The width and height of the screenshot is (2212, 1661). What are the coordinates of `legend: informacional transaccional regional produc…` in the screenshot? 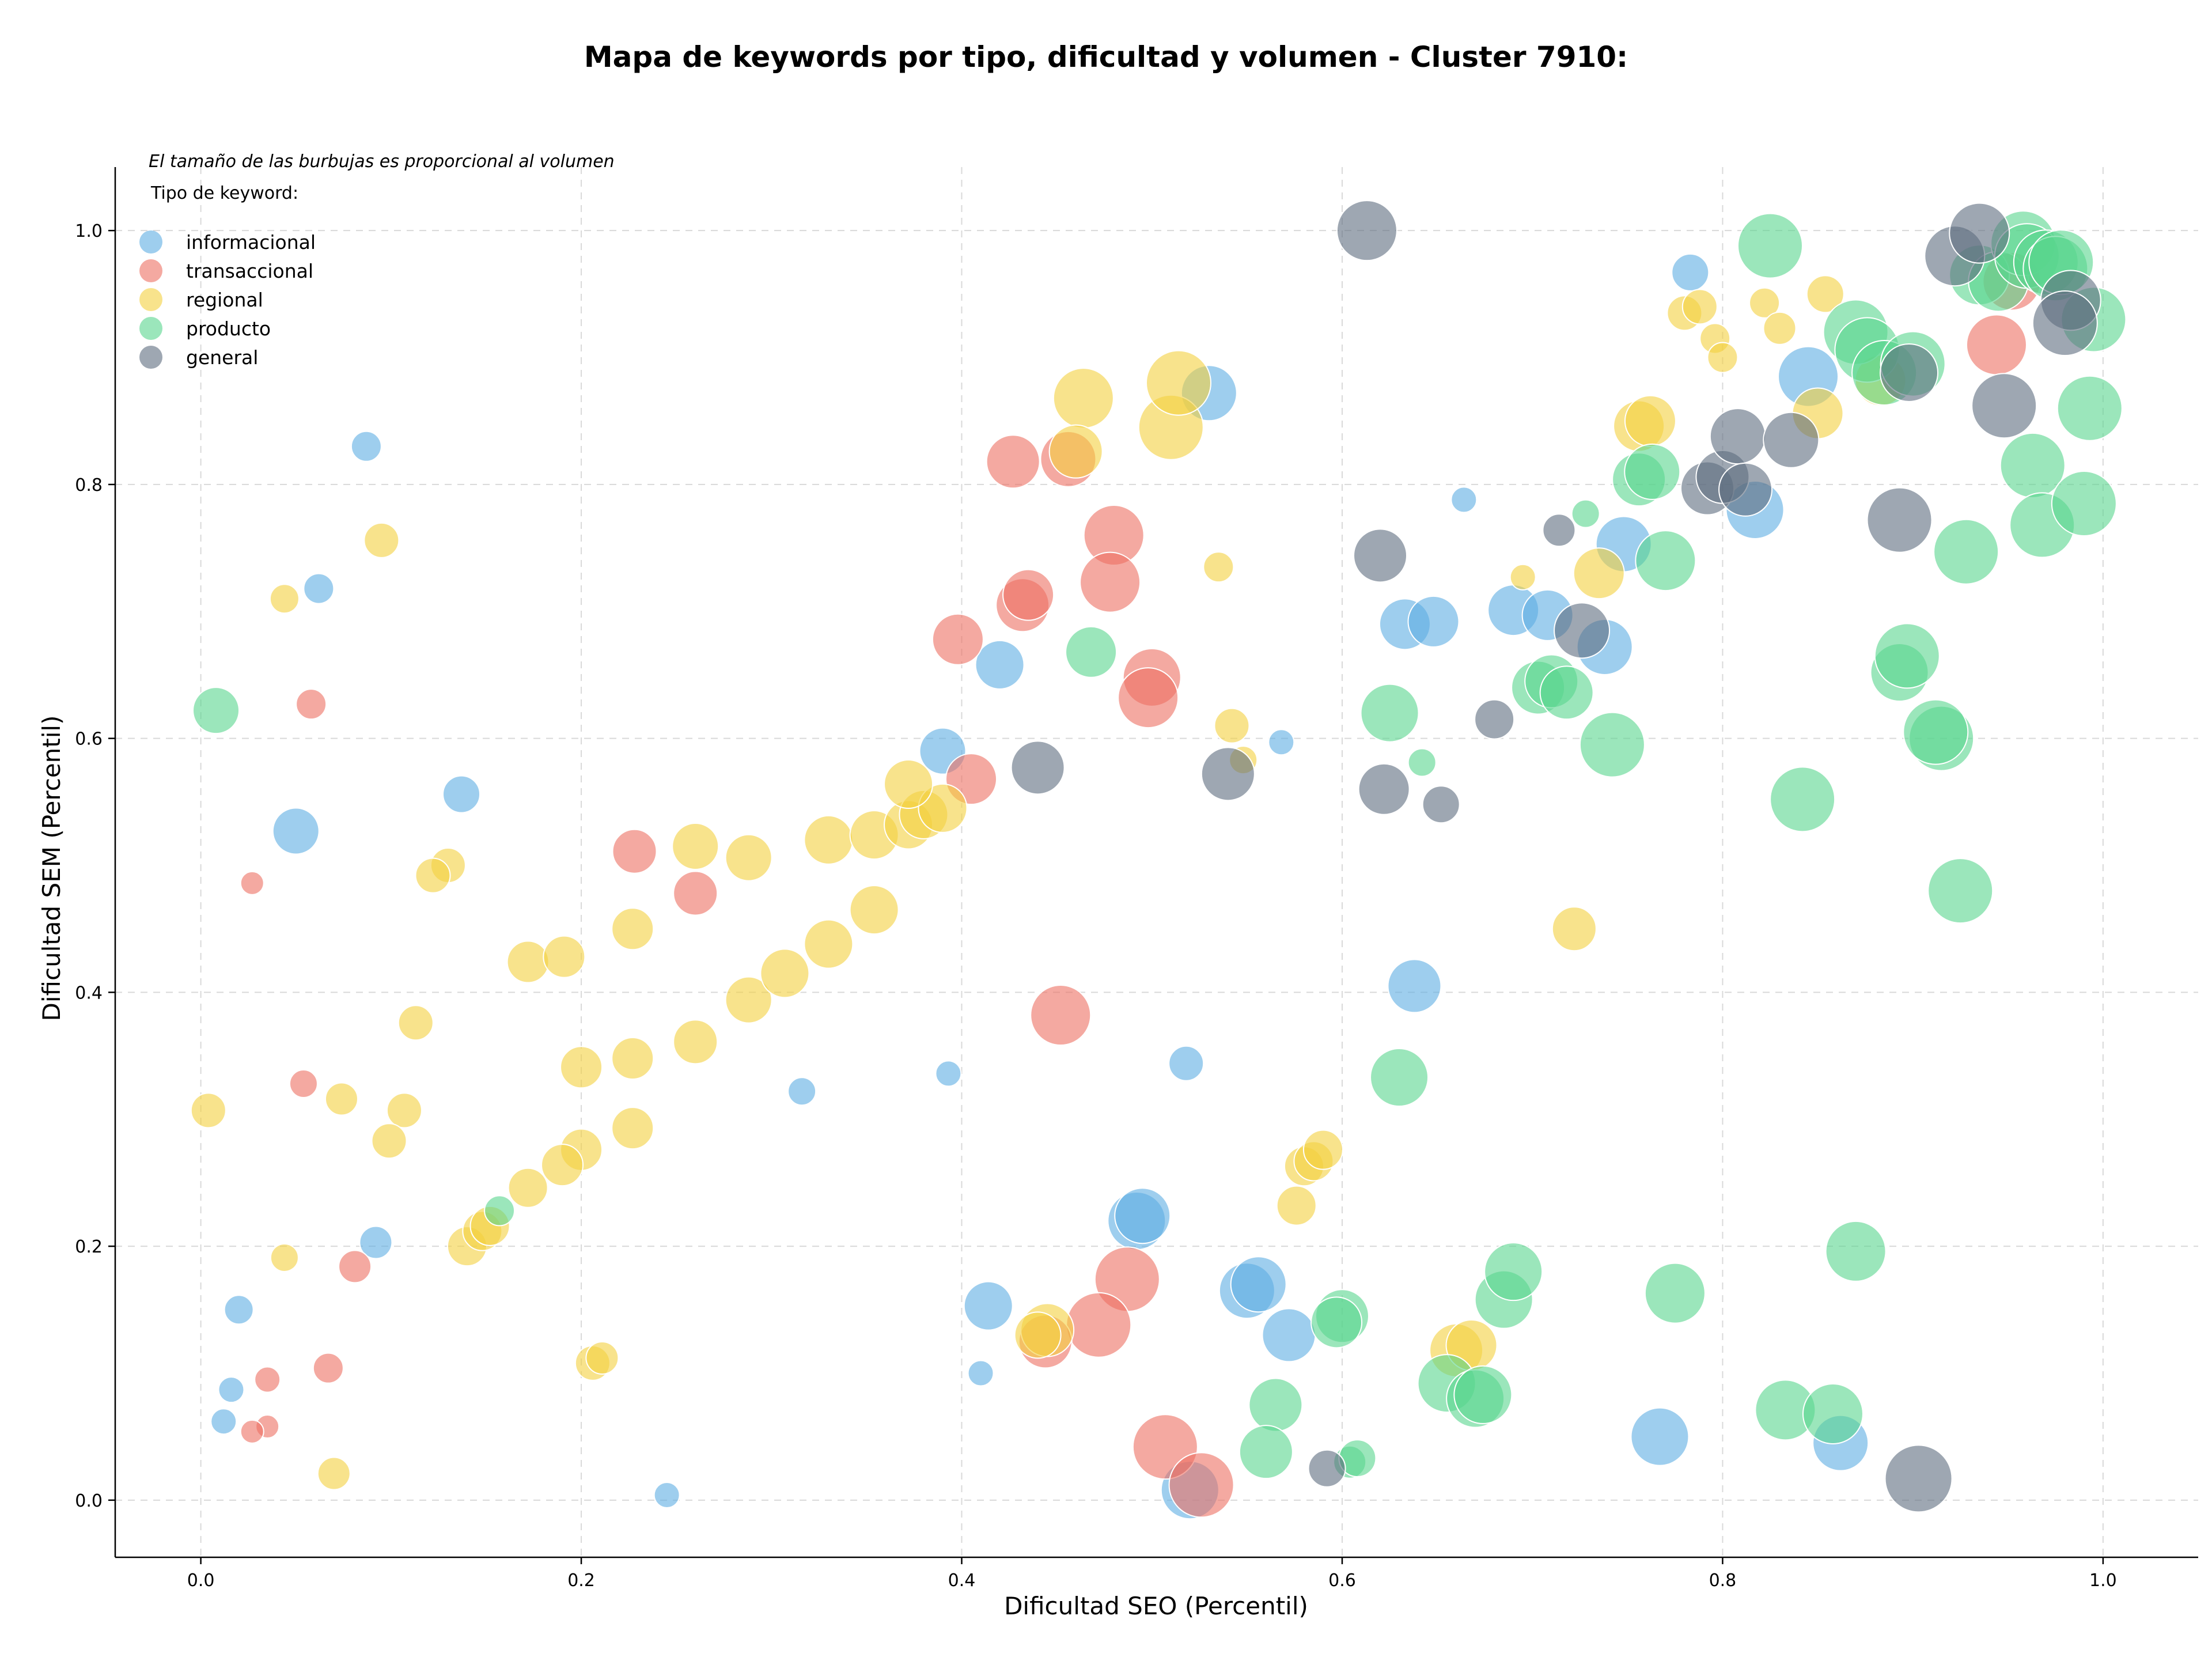 It's located at (227, 299).